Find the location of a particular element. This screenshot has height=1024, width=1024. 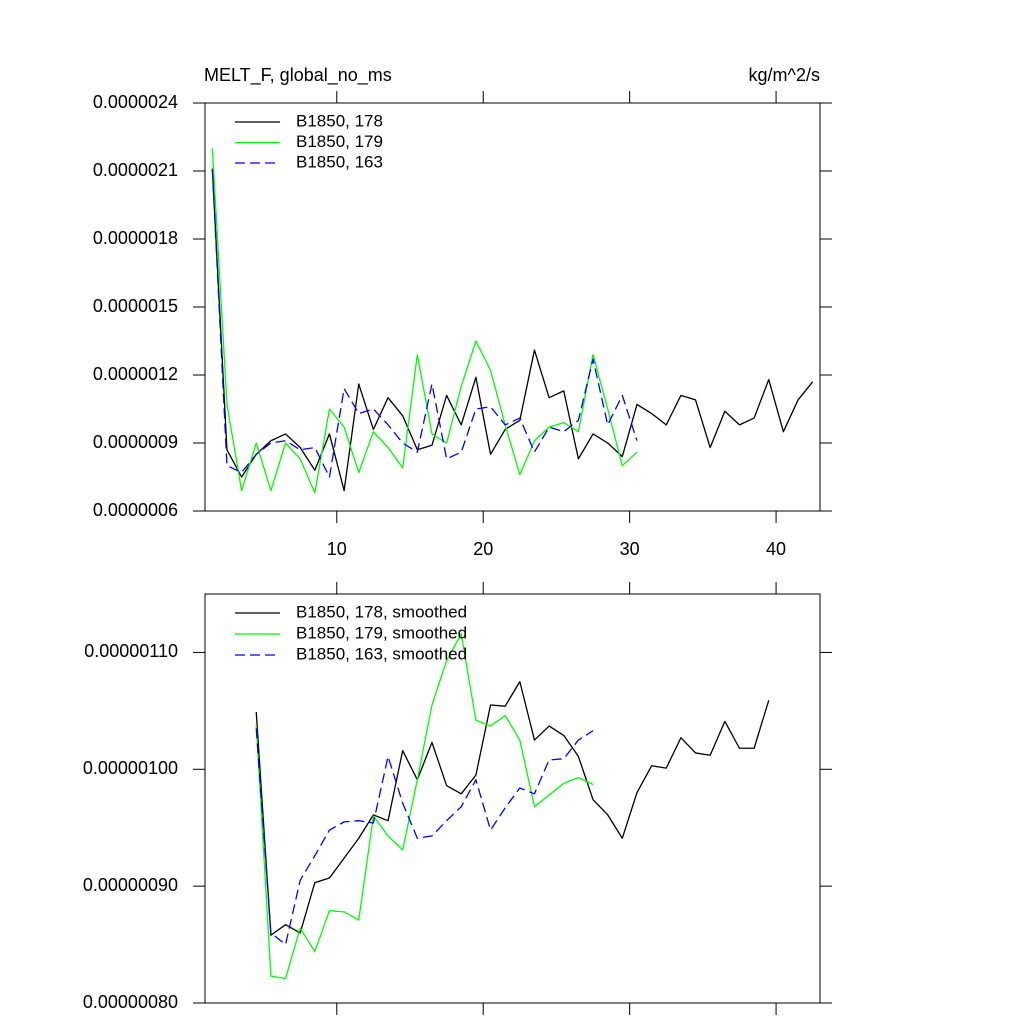

legend-label: B1850, 179, smoothed is located at coordinates (381, 632).